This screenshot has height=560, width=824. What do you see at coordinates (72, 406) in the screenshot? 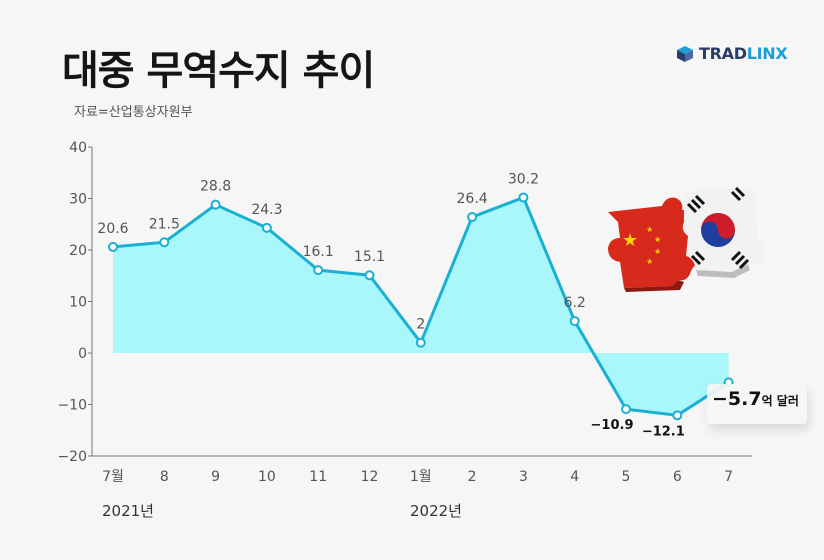
I see `y-tick-label: −10` at bounding box center [72, 406].